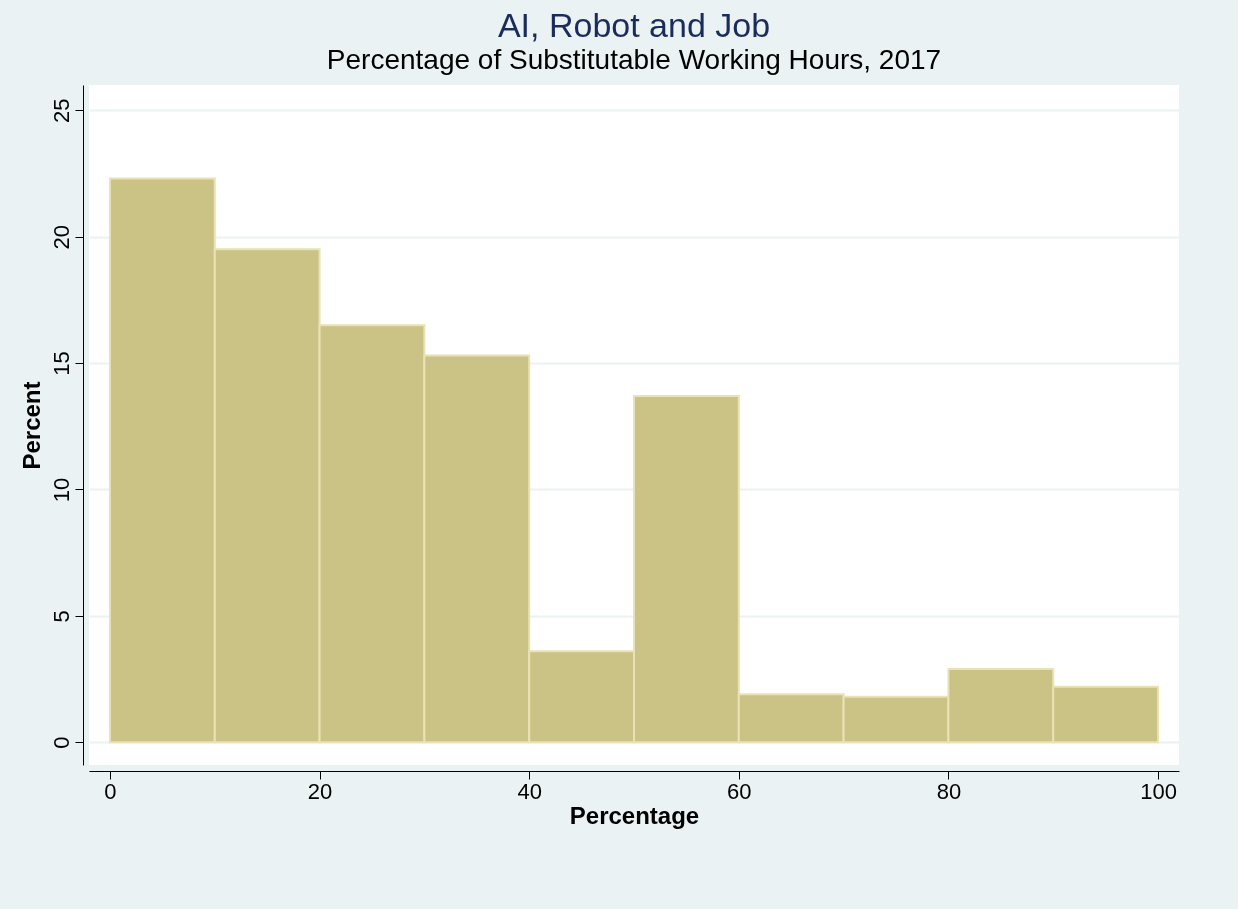 The image size is (1238, 909). I want to click on x-tick-label: 100, so click(1158, 791).